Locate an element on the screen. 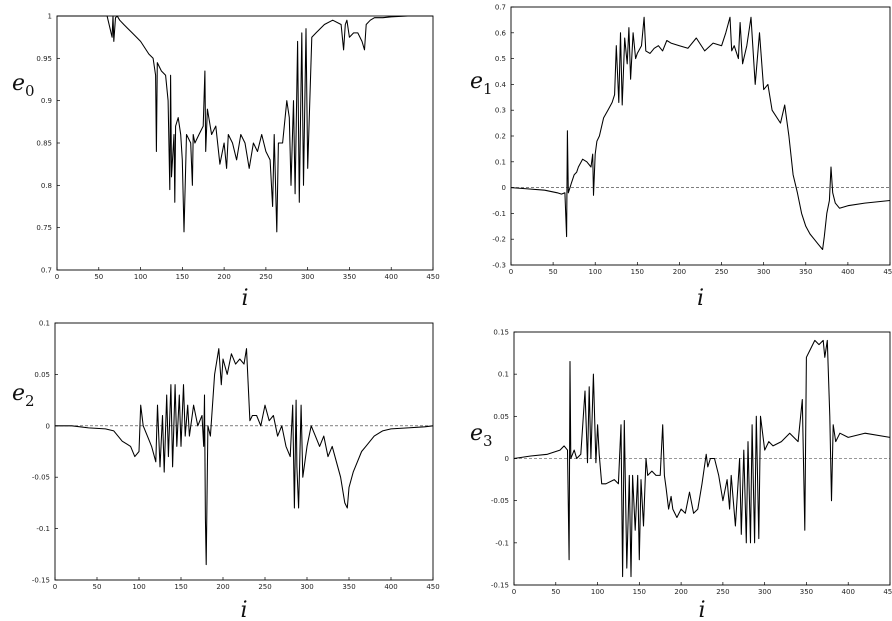 This screenshot has height=621, width=892. y-tick-label: 0.75 is located at coordinates (44, 228).